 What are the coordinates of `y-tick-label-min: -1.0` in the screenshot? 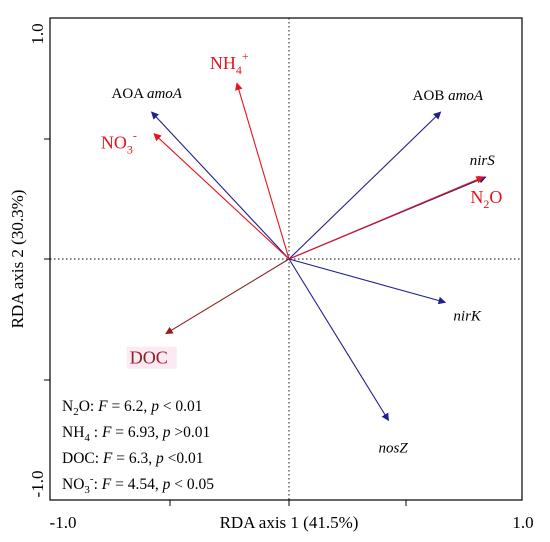 It's located at (37, 484).